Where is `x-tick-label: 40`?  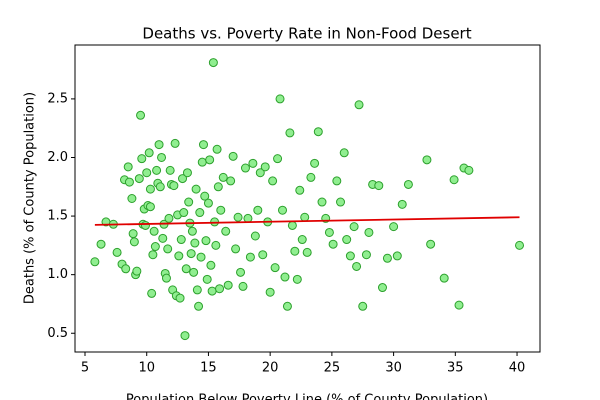
x-tick-label: 40 is located at coordinates (517, 368).